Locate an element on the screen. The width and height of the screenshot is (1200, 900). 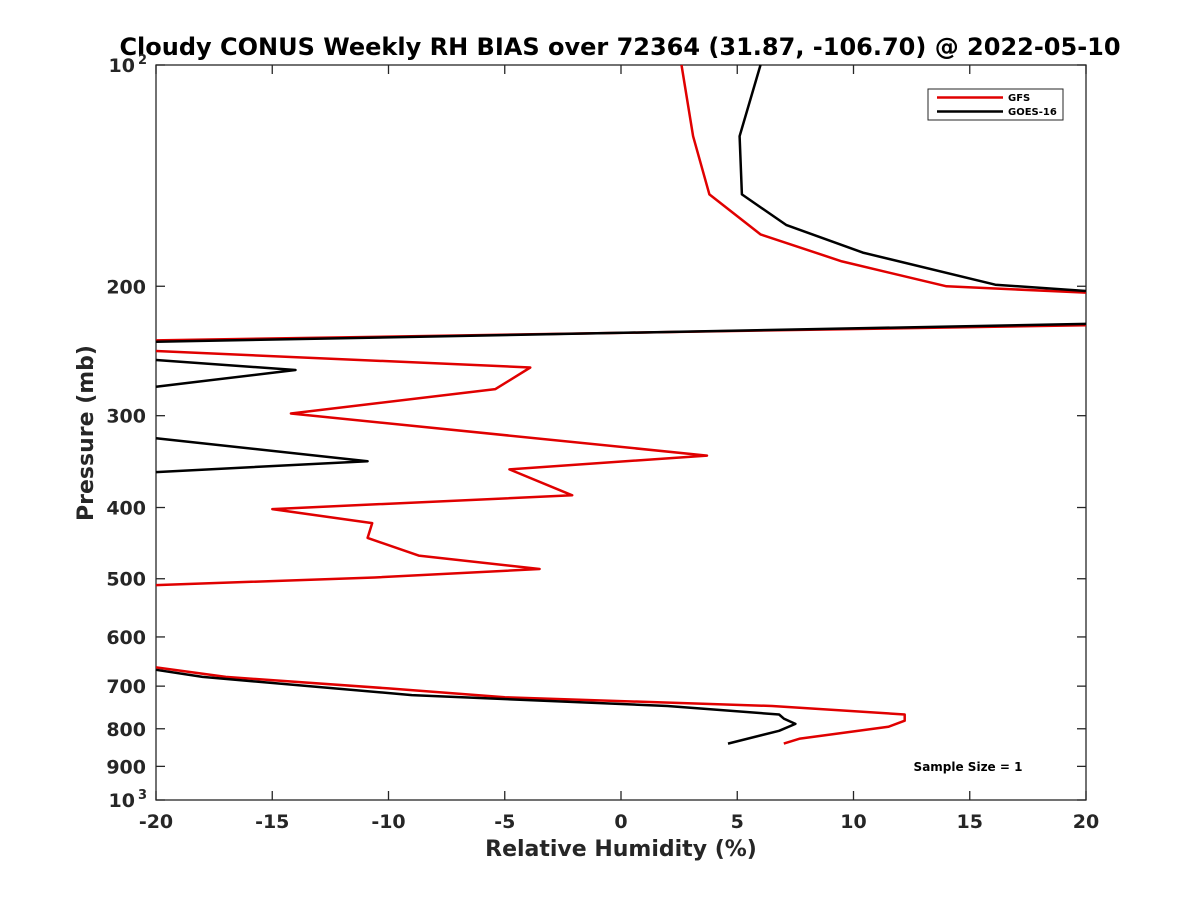
y-tick-exponent: 2 is located at coordinates (142, 60).